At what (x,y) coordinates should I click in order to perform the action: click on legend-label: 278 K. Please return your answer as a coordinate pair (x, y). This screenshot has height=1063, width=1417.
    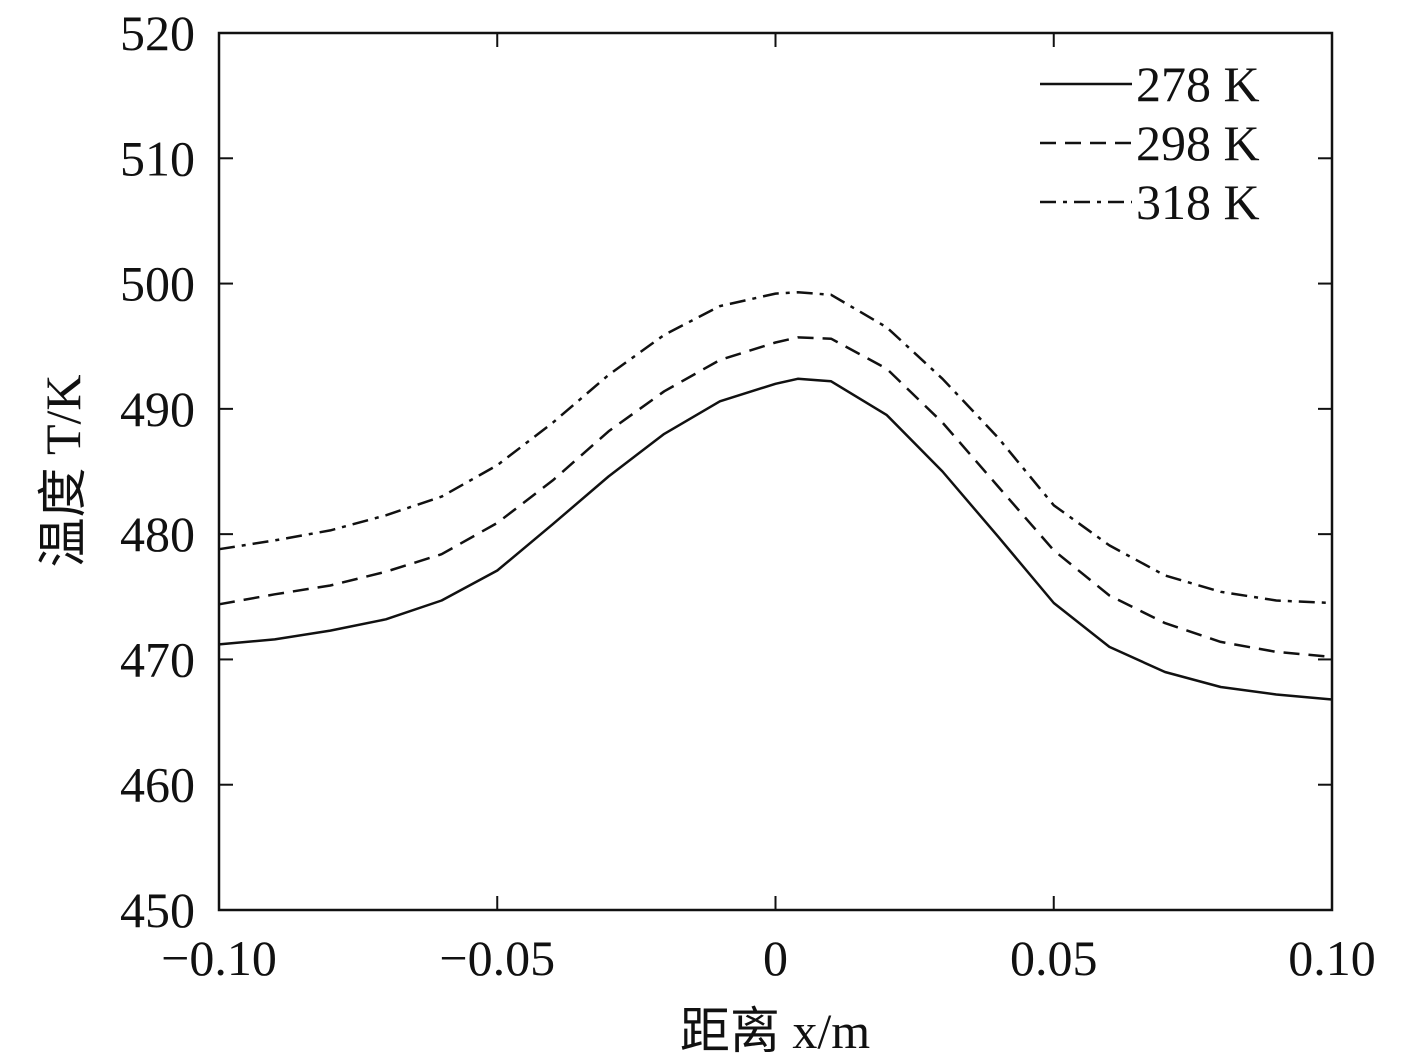
    Looking at the image, I should click on (1198, 84).